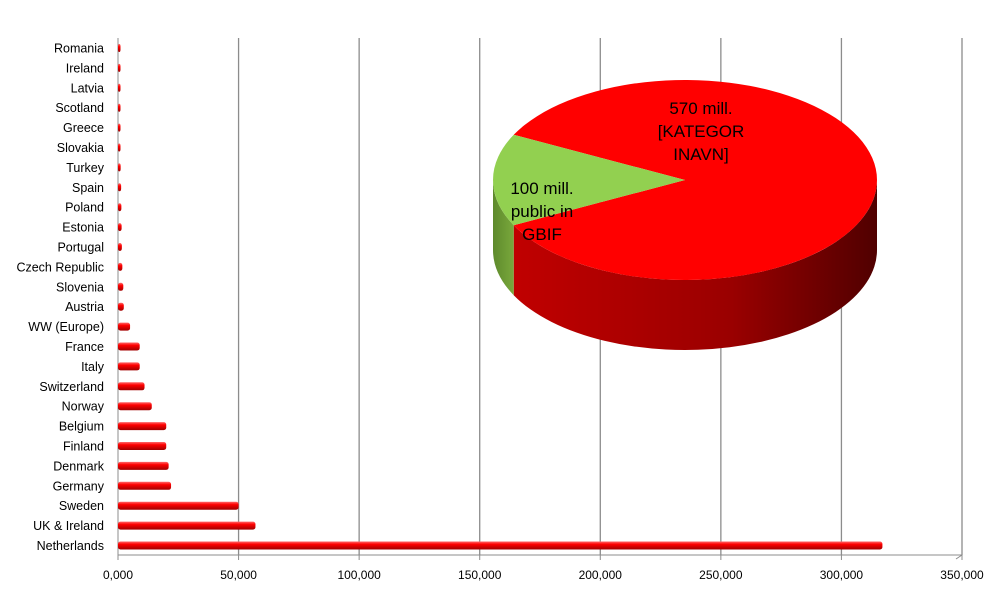  What do you see at coordinates (93, 367) in the screenshot?
I see `category-label: Italy` at bounding box center [93, 367].